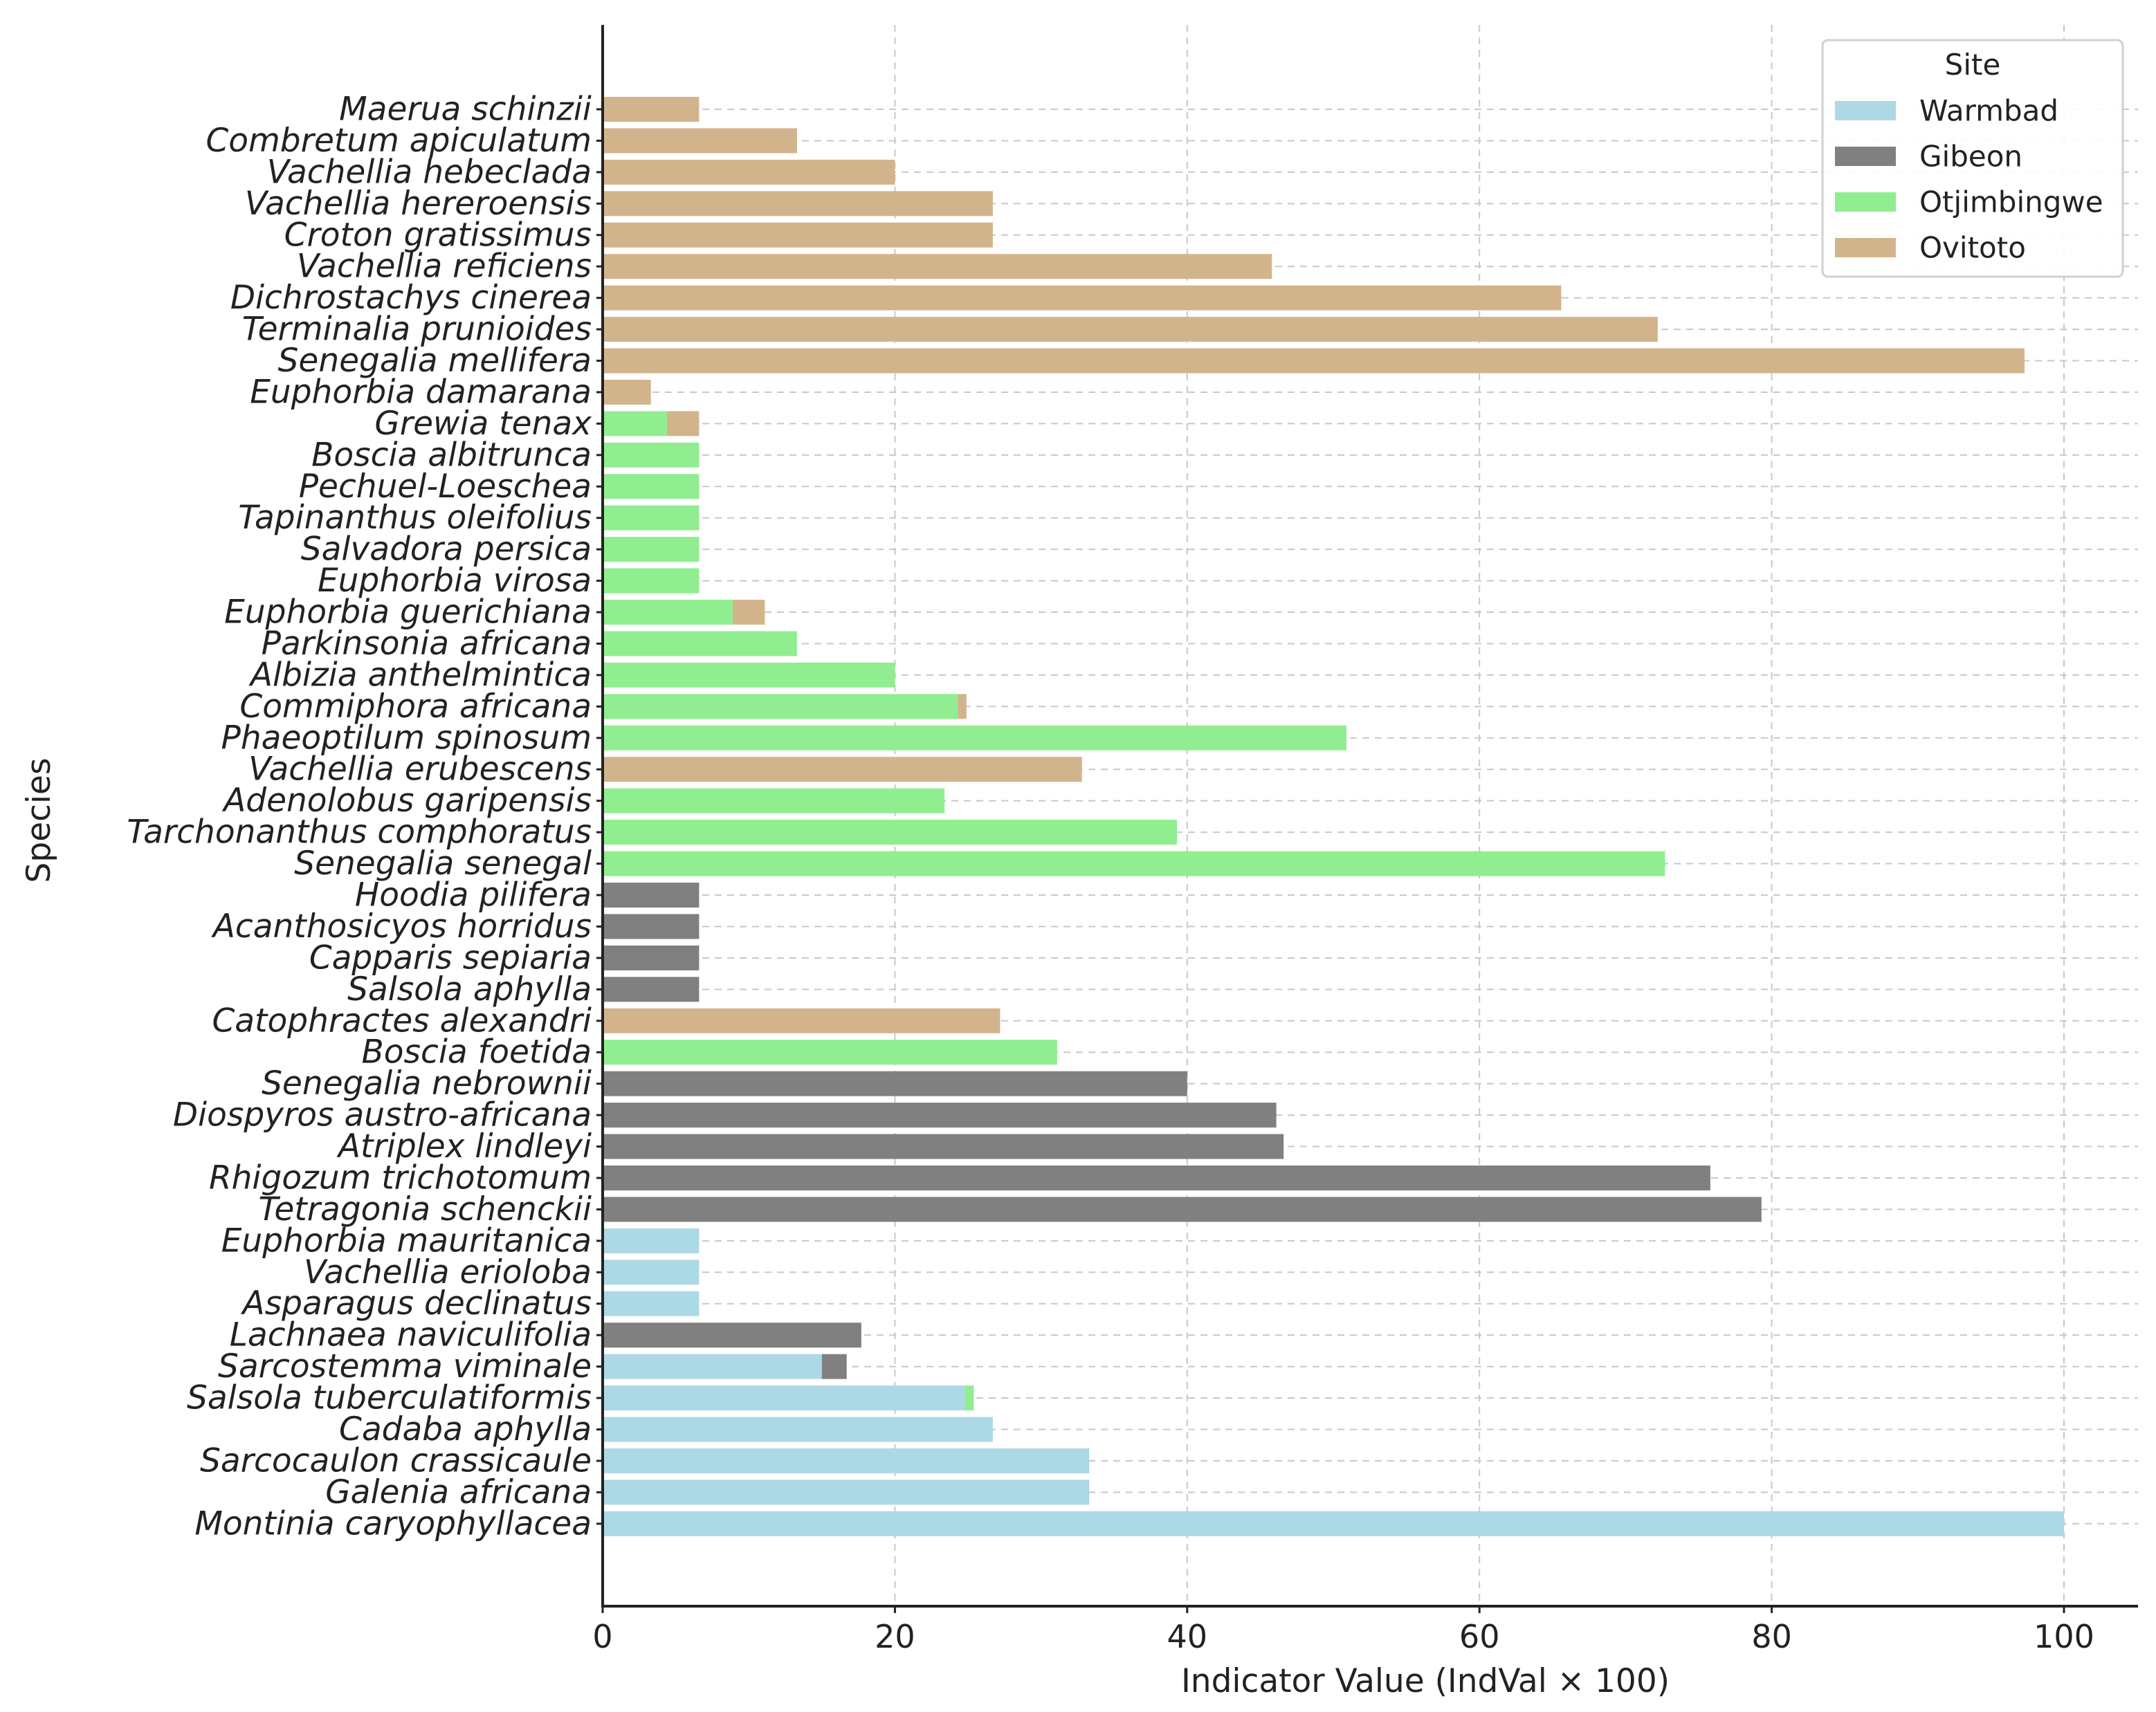  What do you see at coordinates (402, 927) in the screenshot?
I see `species-label-acanthosicyos-horridus: Acanthosicyos horridus` at bounding box center [402, 927].